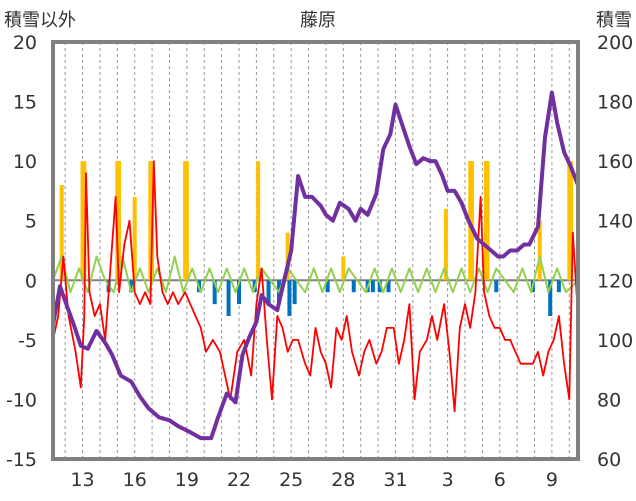 Image resolution: width=636 pixels, height=501 pixels. Describe the element at coordinates (31, 281) in the screenshot. I see `left-tick-label: 0` at that location.